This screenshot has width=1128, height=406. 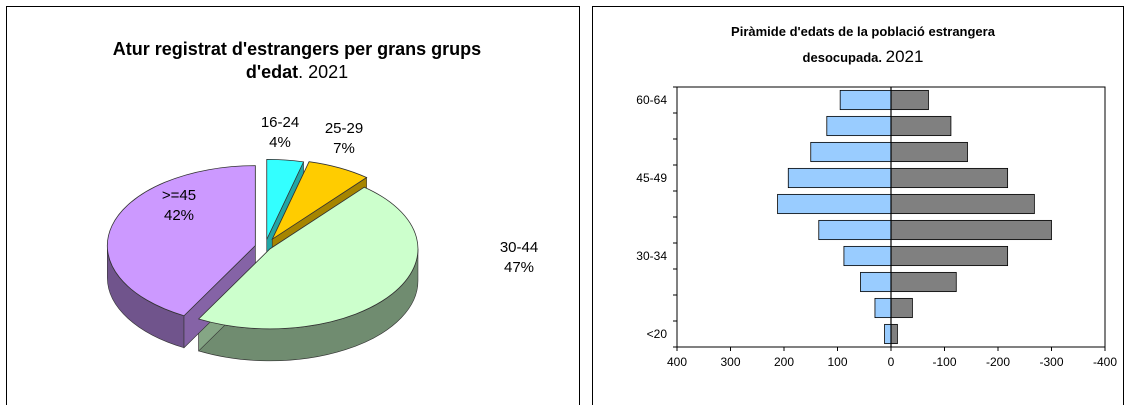 What do you see at coordinates (519, 247) in the screenshot?
I see `pie-label-name: 30-44` at bounding box center [519, 247].